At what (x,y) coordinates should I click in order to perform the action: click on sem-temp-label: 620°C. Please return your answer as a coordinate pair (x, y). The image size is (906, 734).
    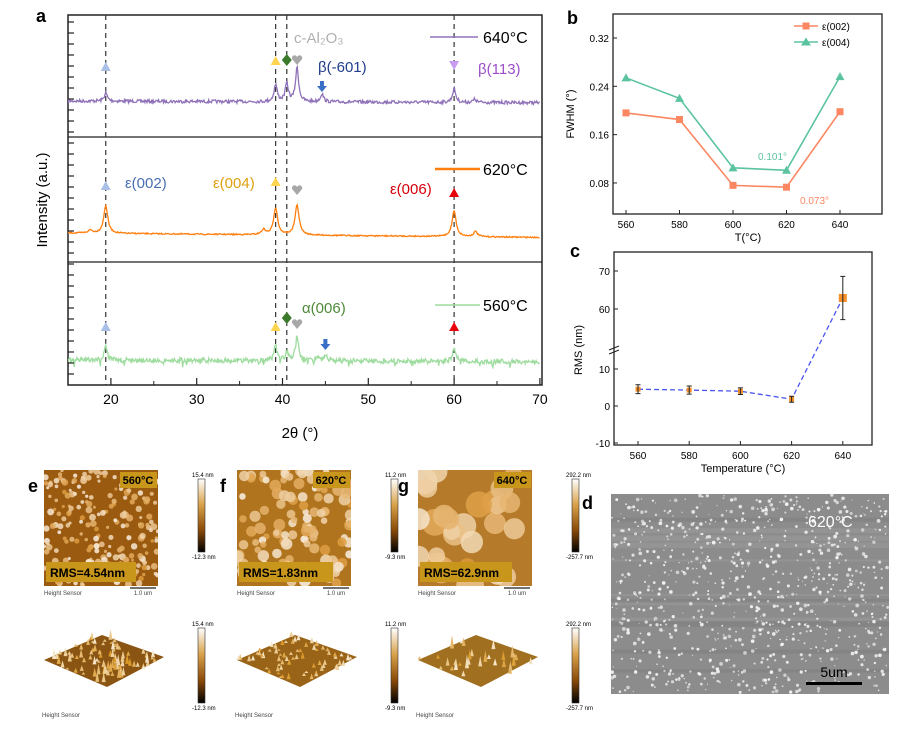
    Looking at the image, I should click on (830, 522).